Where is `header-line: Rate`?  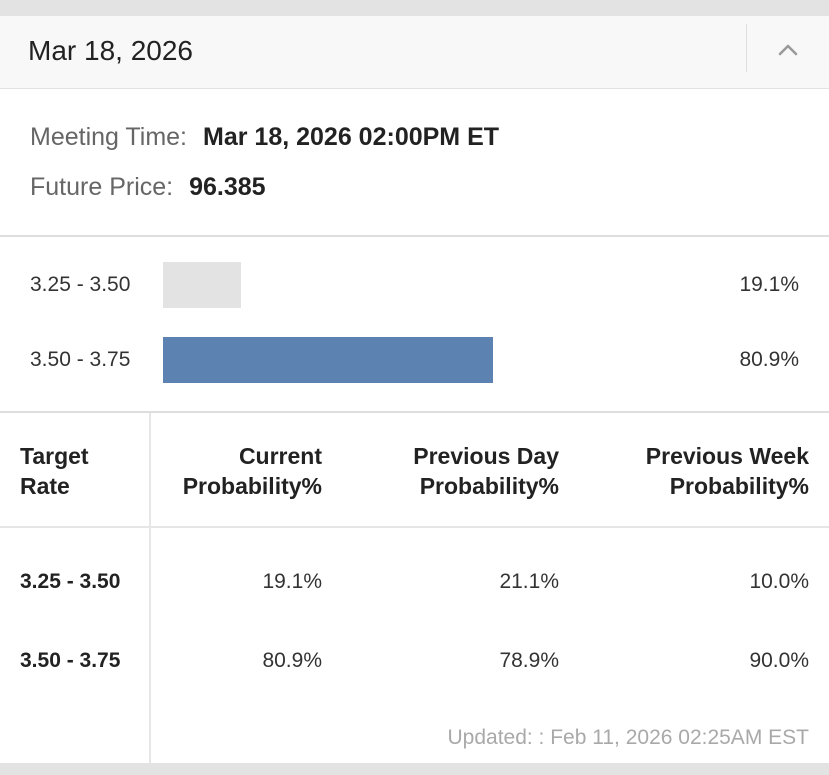 header-line: Rate is located at coordinates (45, 486).